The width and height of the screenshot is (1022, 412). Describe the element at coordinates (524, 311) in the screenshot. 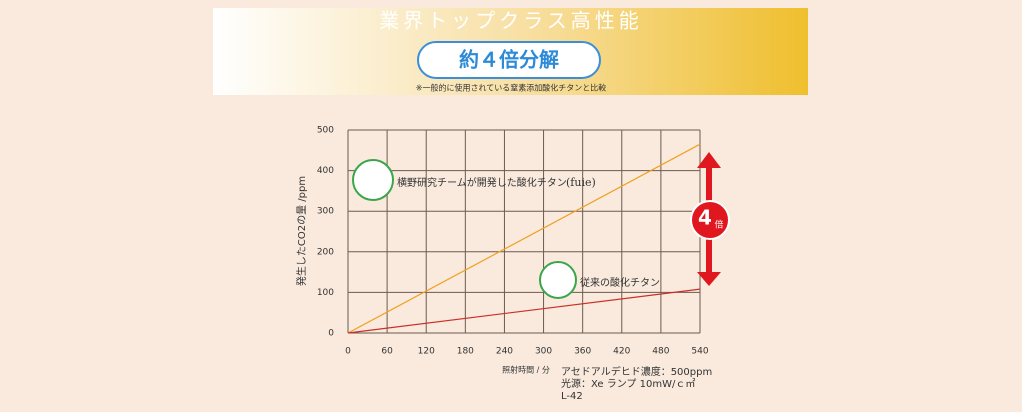

I see `series-line` at that location.